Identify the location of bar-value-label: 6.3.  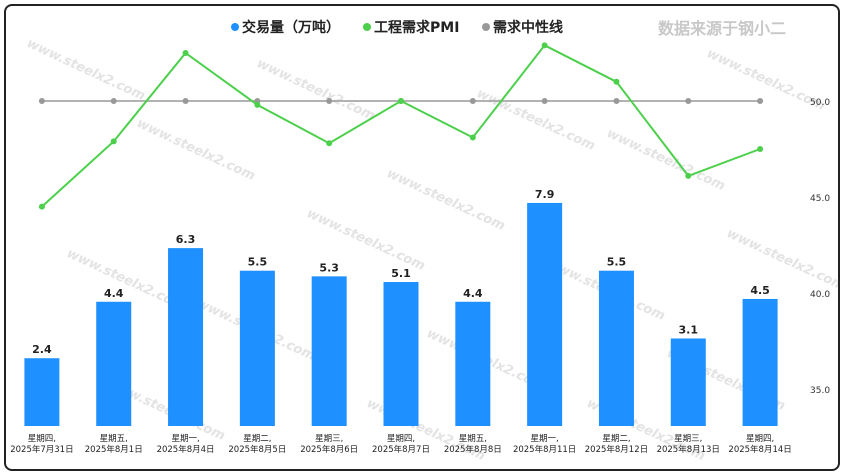
(186, 239).